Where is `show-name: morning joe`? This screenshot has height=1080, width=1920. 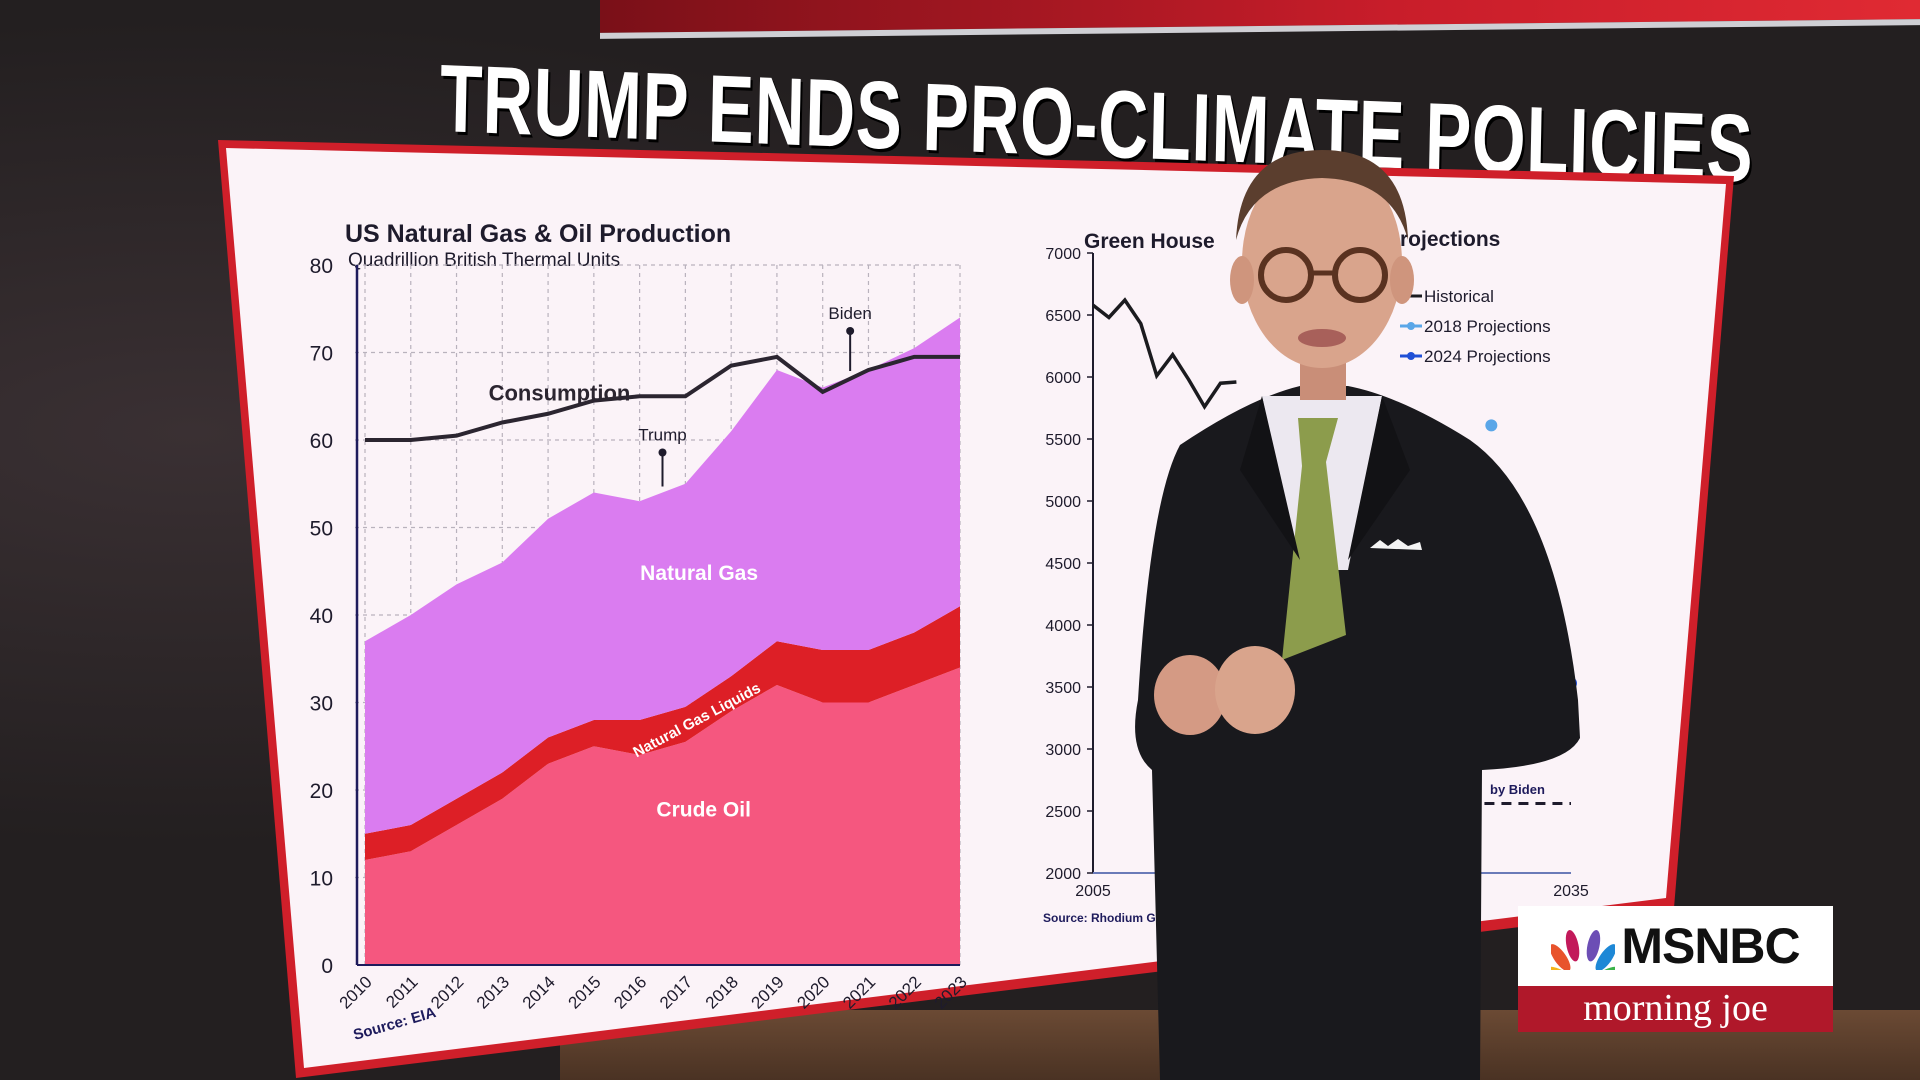 show-name: morning joe is located at coordinates (1675, 1009).